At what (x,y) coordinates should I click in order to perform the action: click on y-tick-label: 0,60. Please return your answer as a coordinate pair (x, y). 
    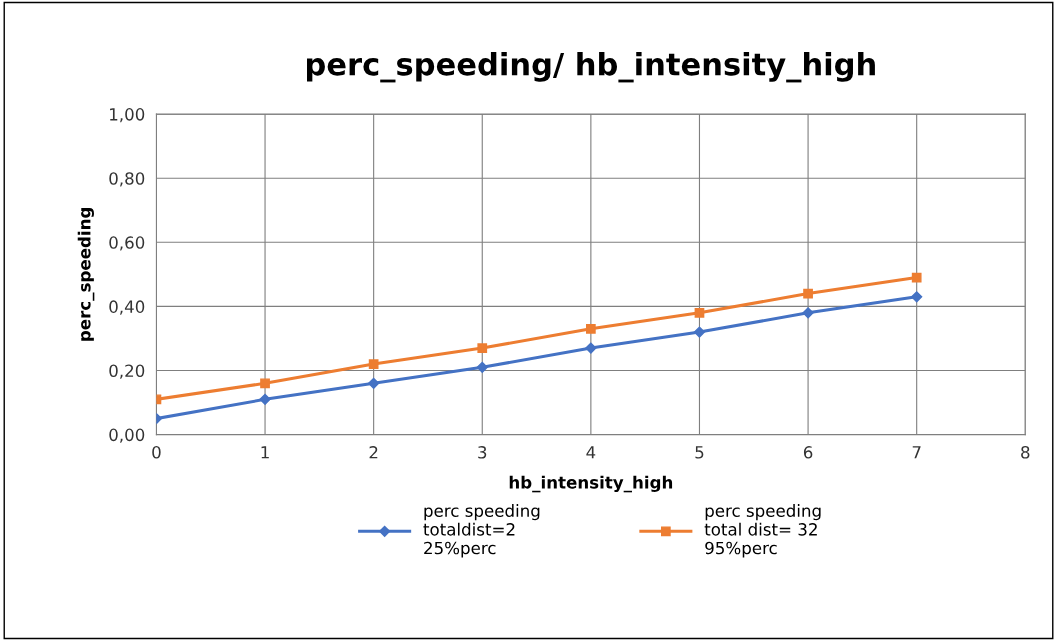
    Looking at the image, I should click on (127, 243).